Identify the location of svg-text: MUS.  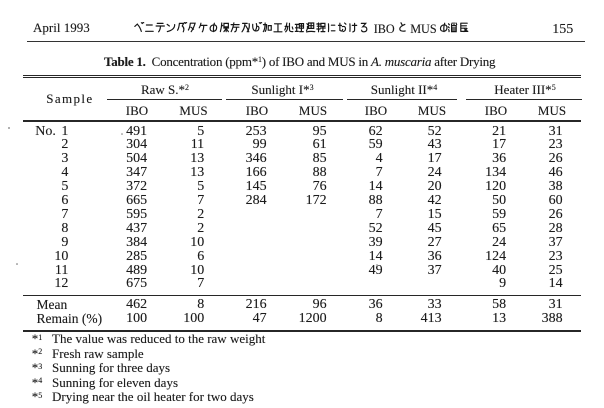
(423, 28).